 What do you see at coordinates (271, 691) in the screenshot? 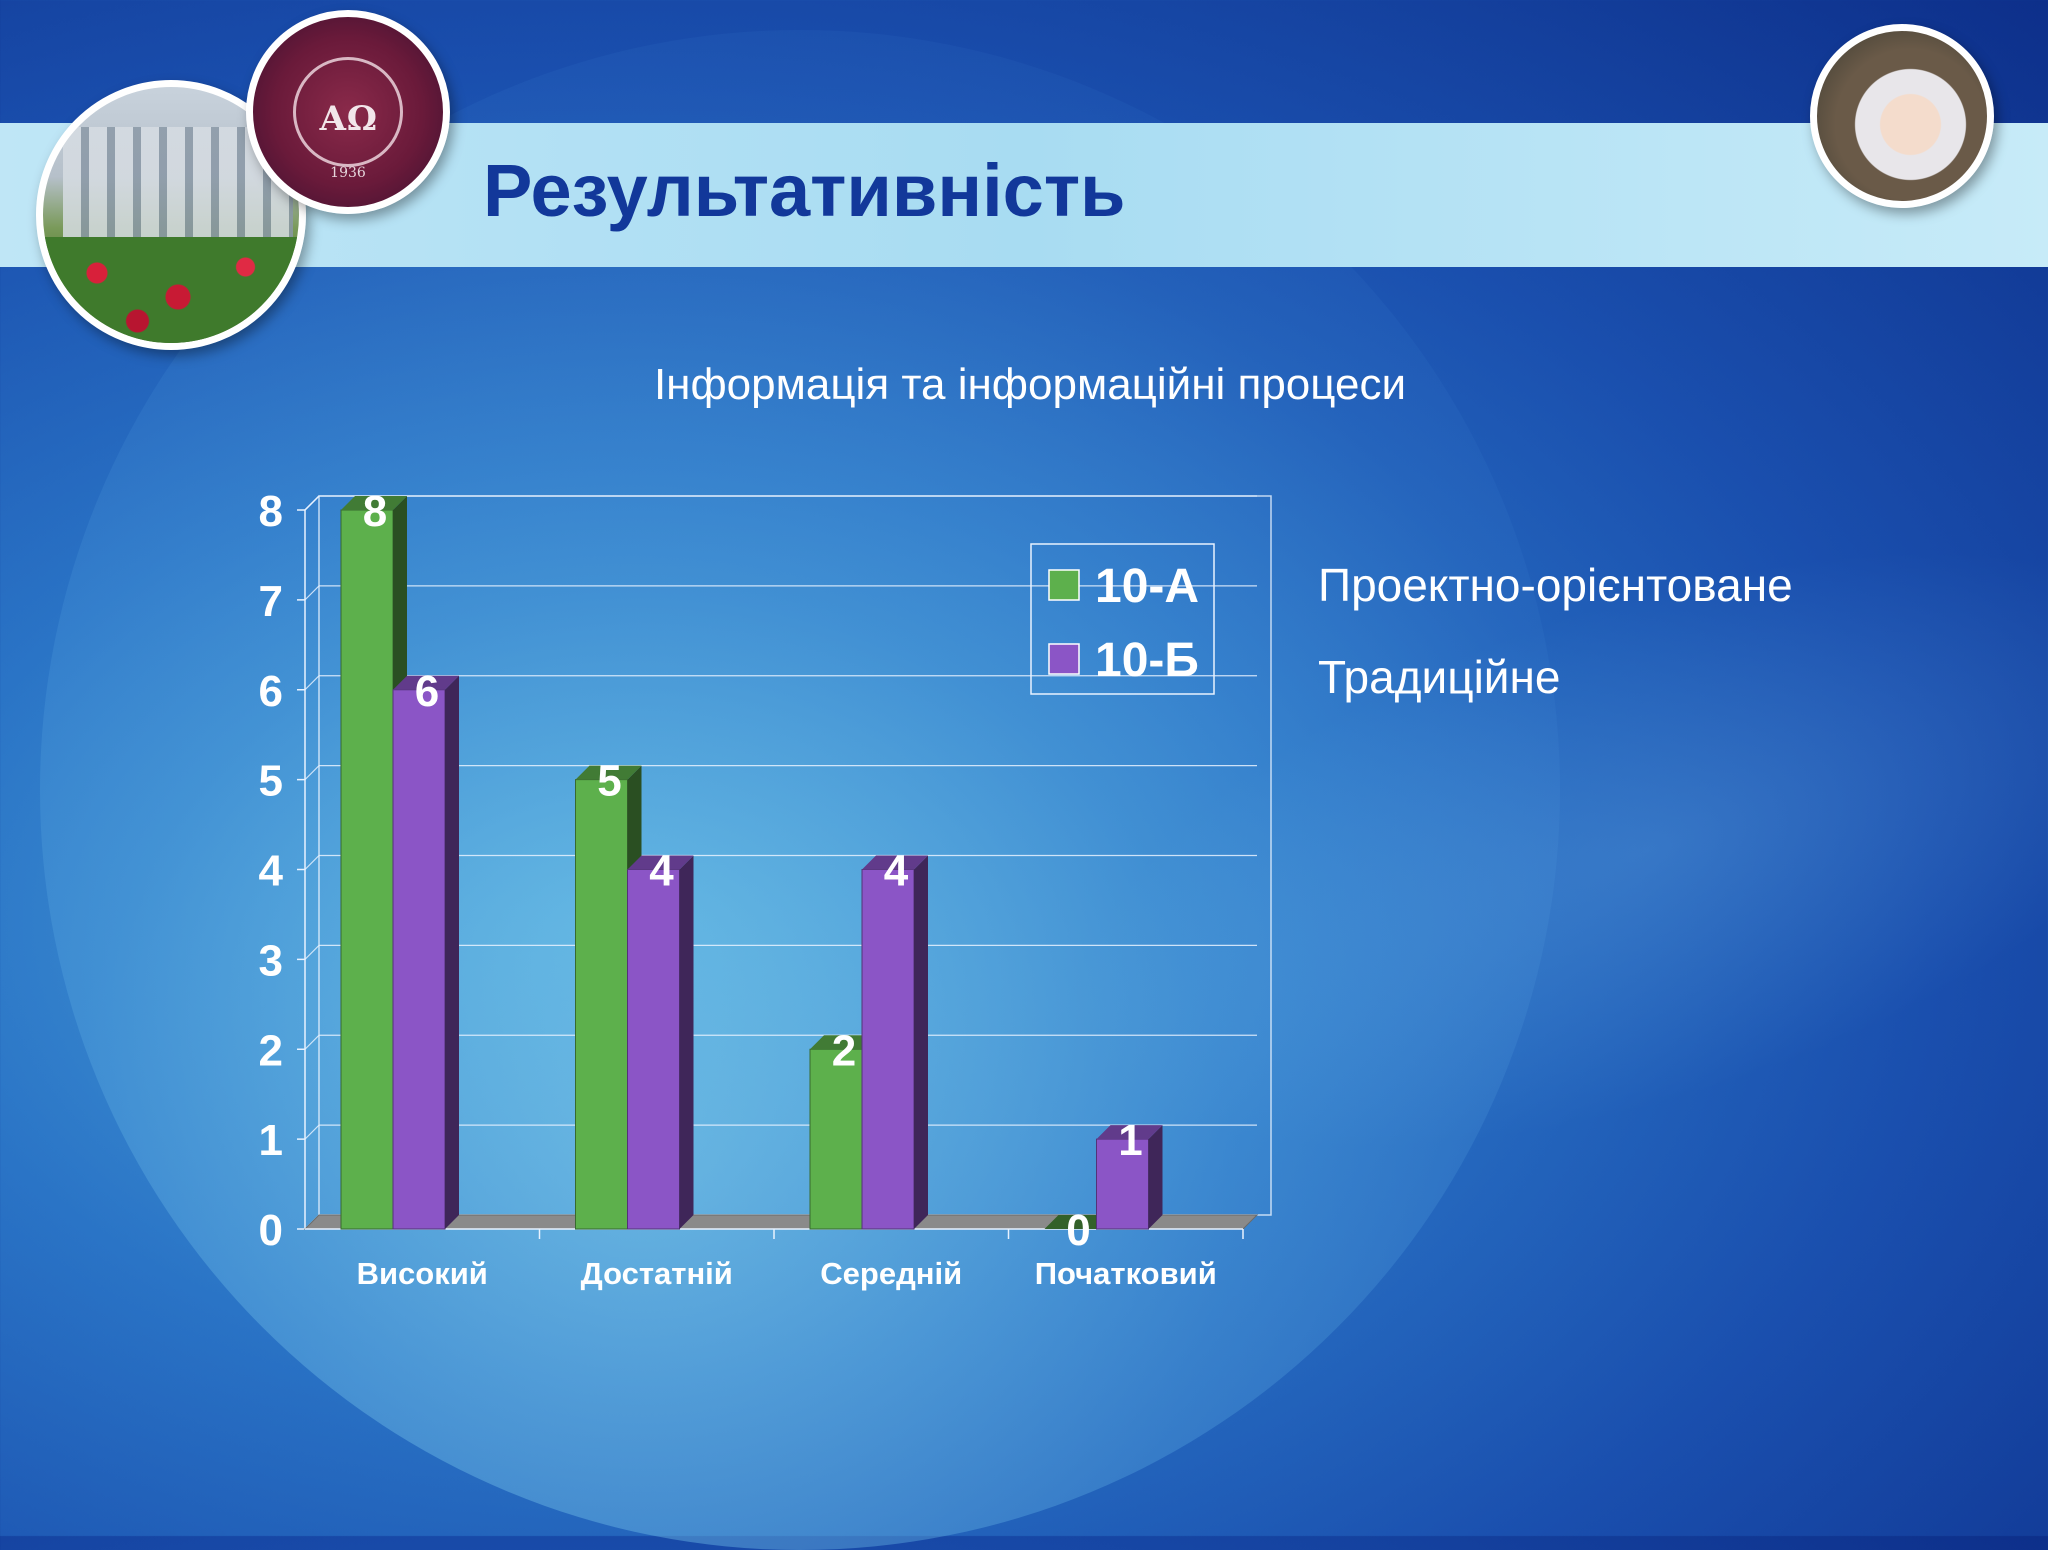
I see `y-tick-label: 6` at bounding box center [271, 691].